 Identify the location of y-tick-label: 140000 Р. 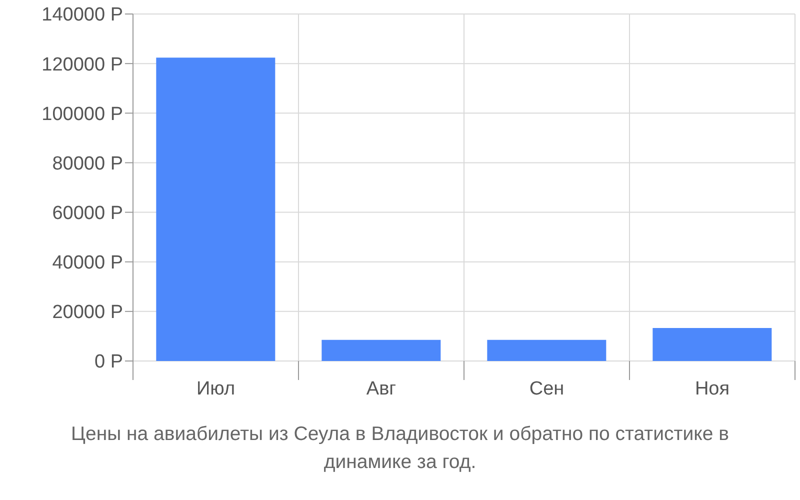
(82, 15).